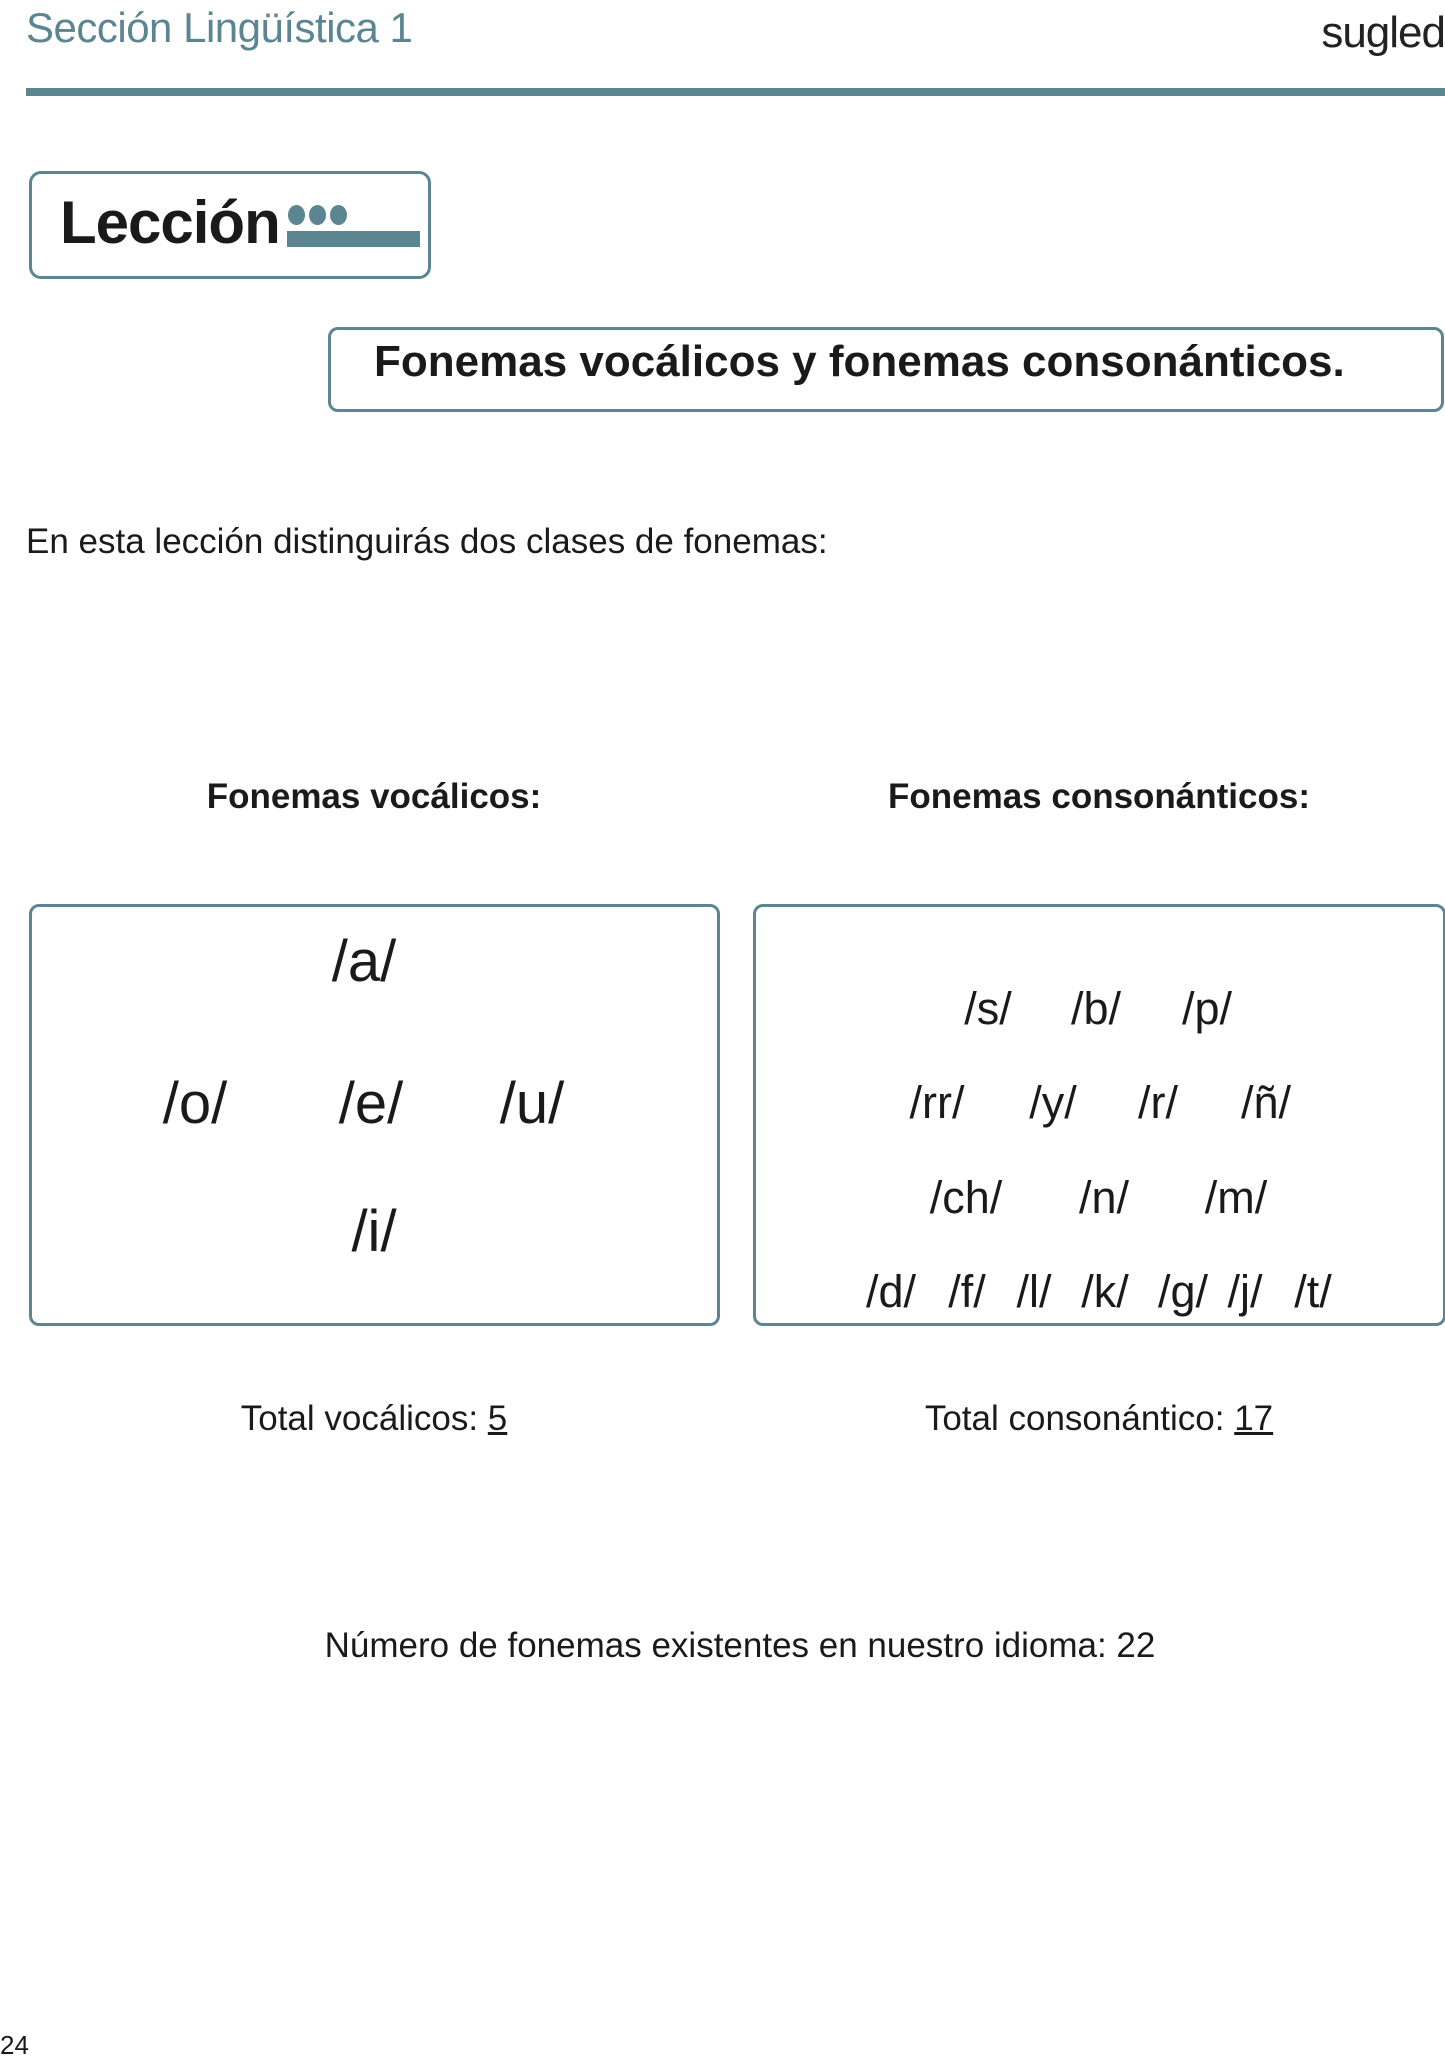  Describe the element at coordinates (14, 2045) in the screenshot. I see `page-number: 24` at that location.